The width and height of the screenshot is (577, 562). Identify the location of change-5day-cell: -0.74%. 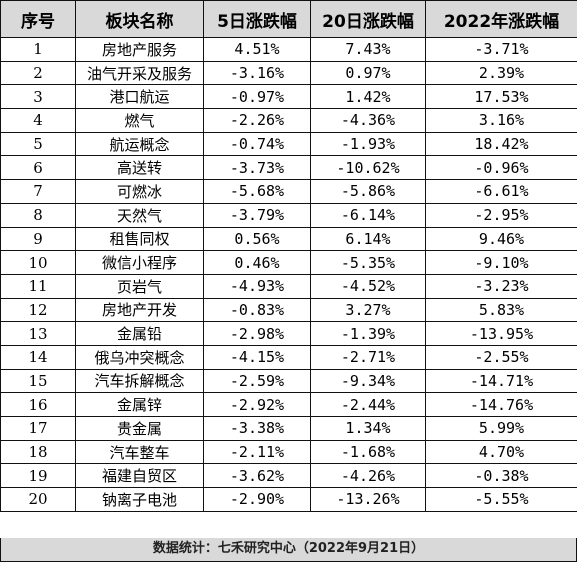
(257, 144).